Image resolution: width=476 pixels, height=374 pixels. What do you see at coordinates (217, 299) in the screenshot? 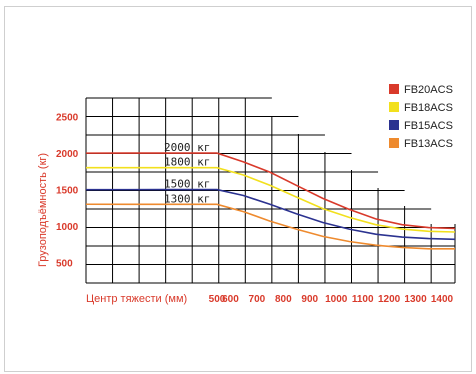
I see `x-tick-label: 500` at bounding box center [217, 299].